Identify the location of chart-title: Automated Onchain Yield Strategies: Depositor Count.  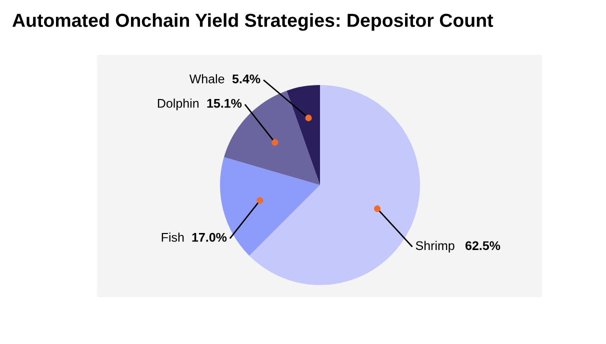
(253, 22).